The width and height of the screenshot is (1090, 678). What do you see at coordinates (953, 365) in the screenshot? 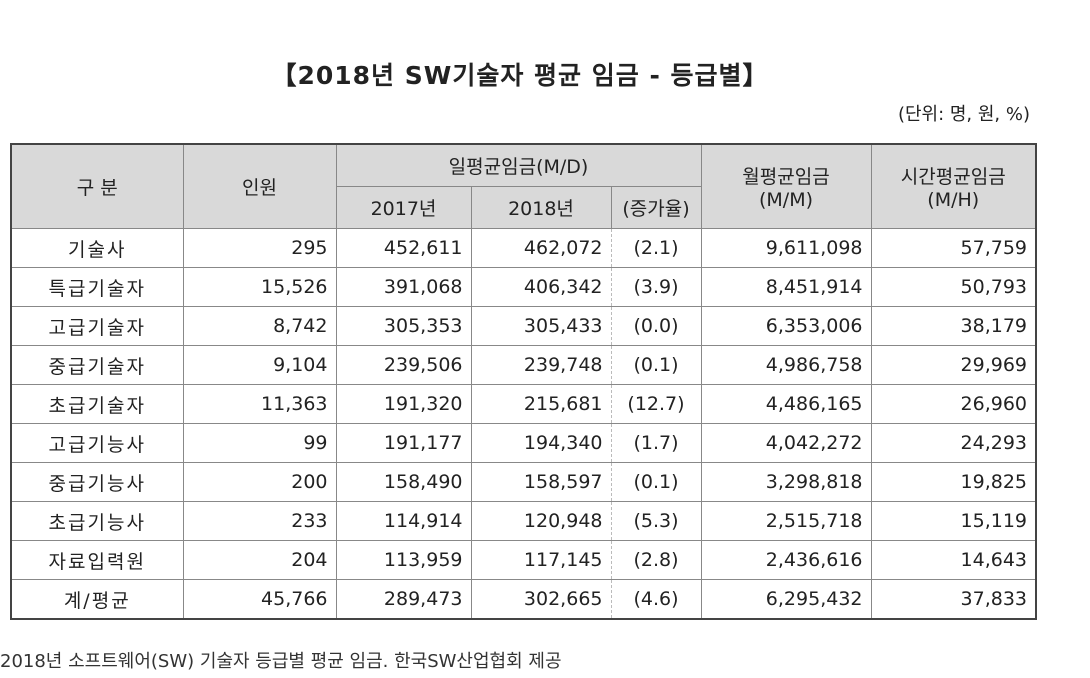
I see `table-cell: 29,969` at bounding box center [953, 365].